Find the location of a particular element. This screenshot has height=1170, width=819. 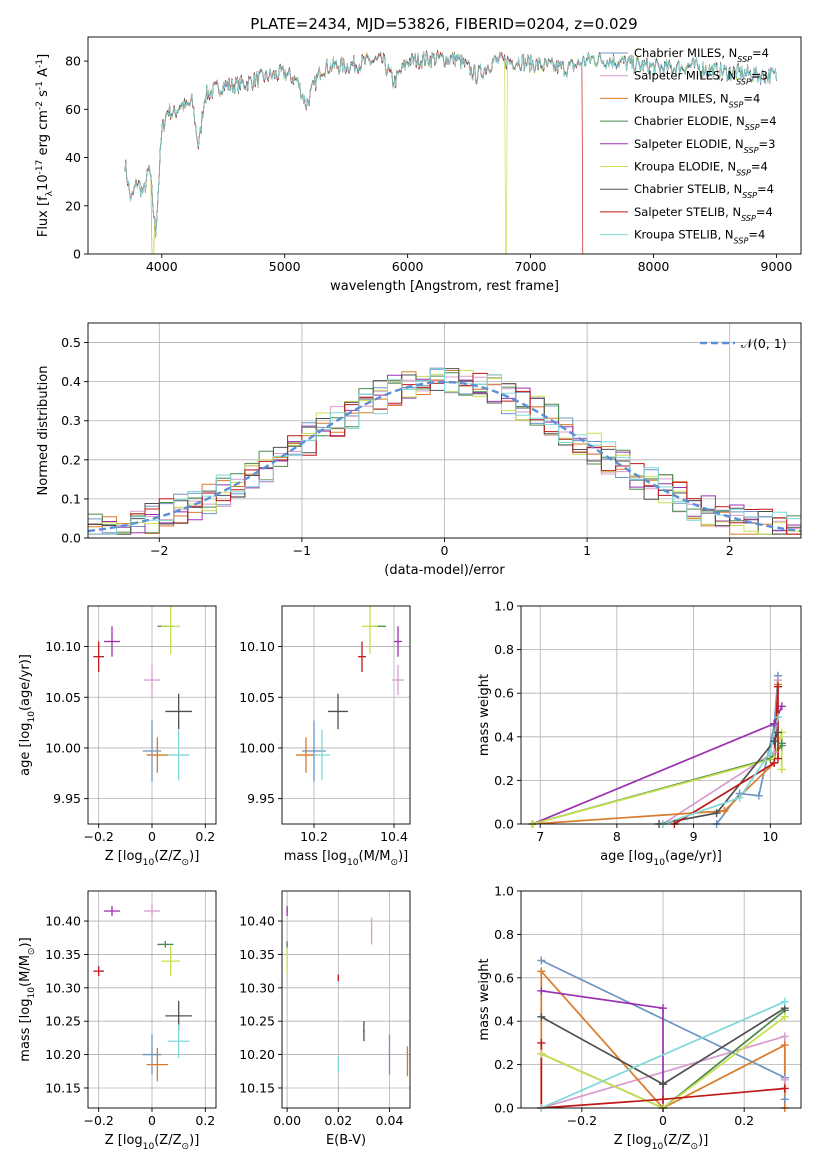

label-fragment: (M/M is located at coordinates (375, 856).